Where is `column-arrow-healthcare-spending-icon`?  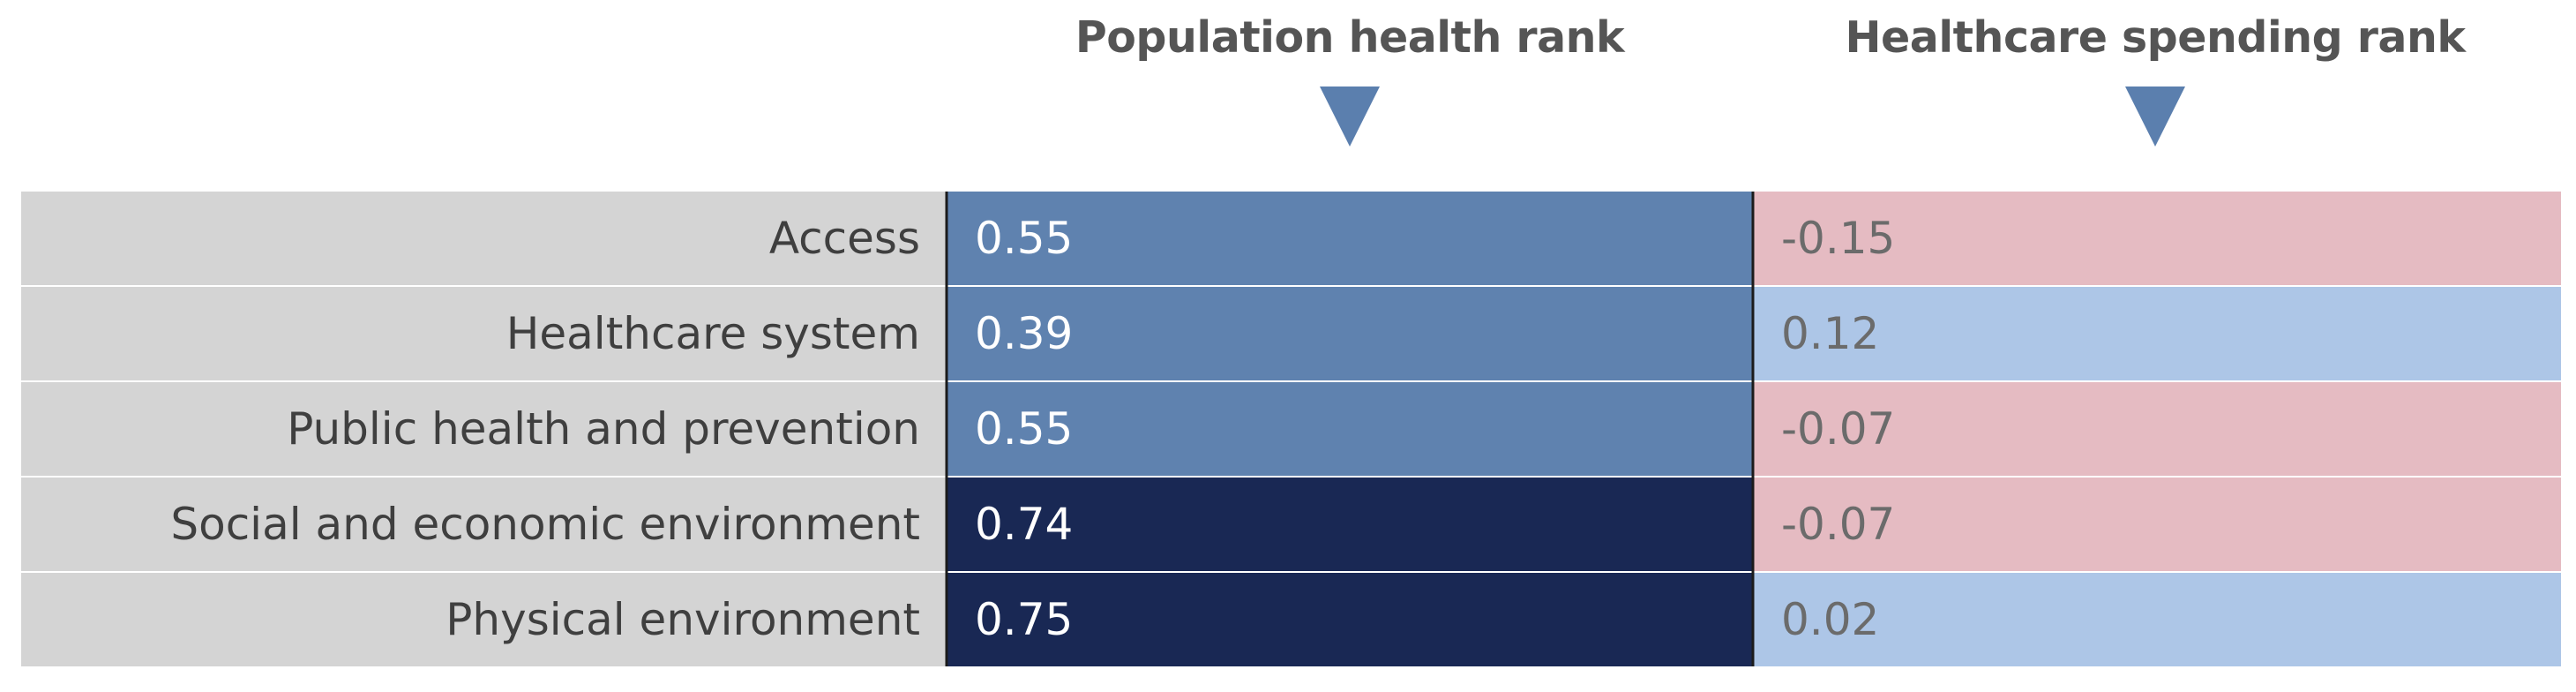
column-arrow-healthcare-spending-icon is located at coordinates (2155, 117).